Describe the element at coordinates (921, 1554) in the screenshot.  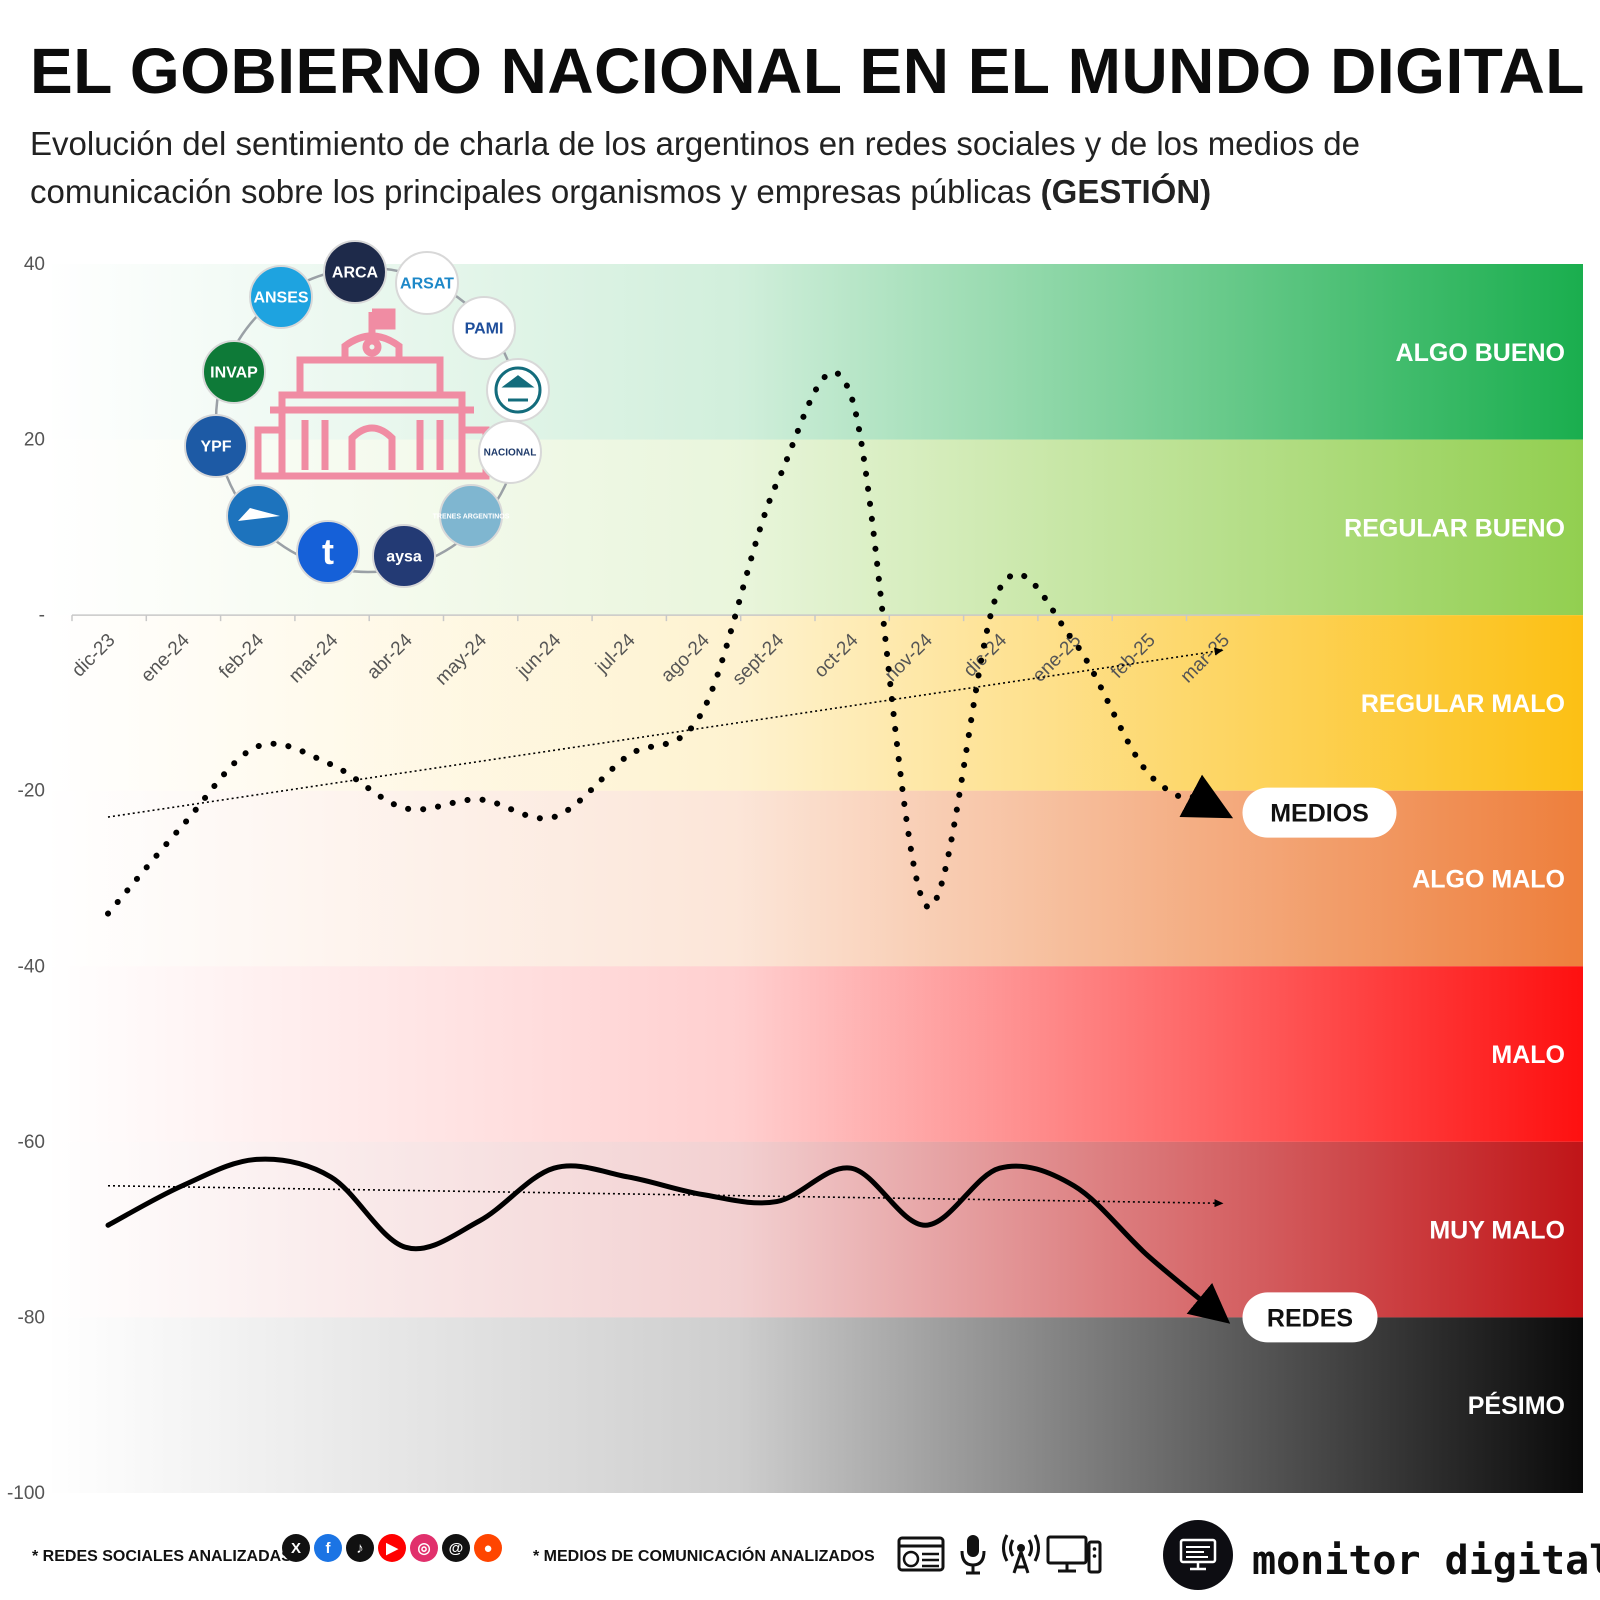
I see `news-site-icon` at that location.